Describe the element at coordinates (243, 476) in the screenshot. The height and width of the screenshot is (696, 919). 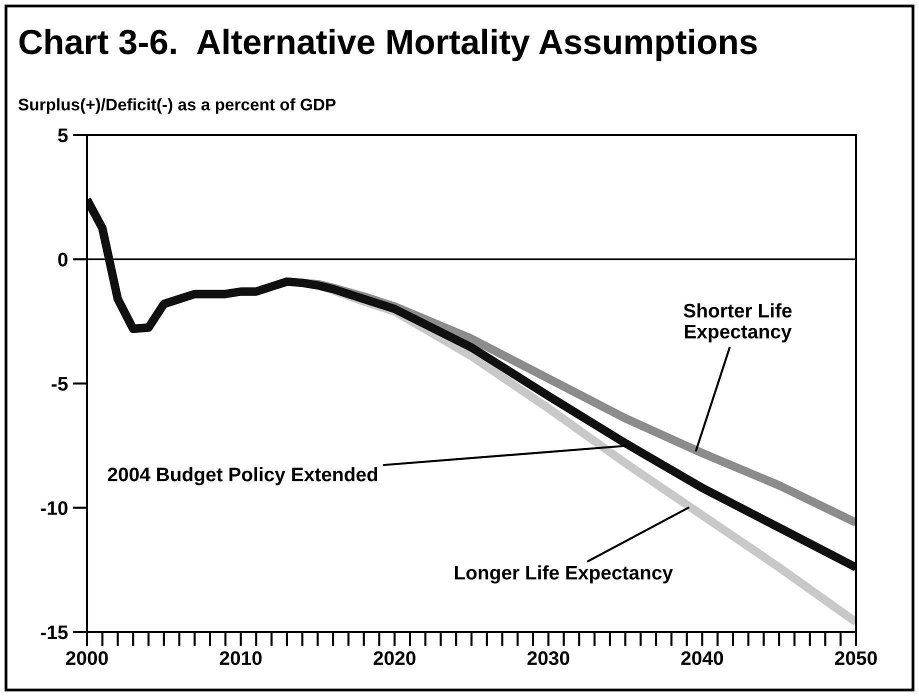
I see `annotation: 2004 Budget Policy Extended` at that location.